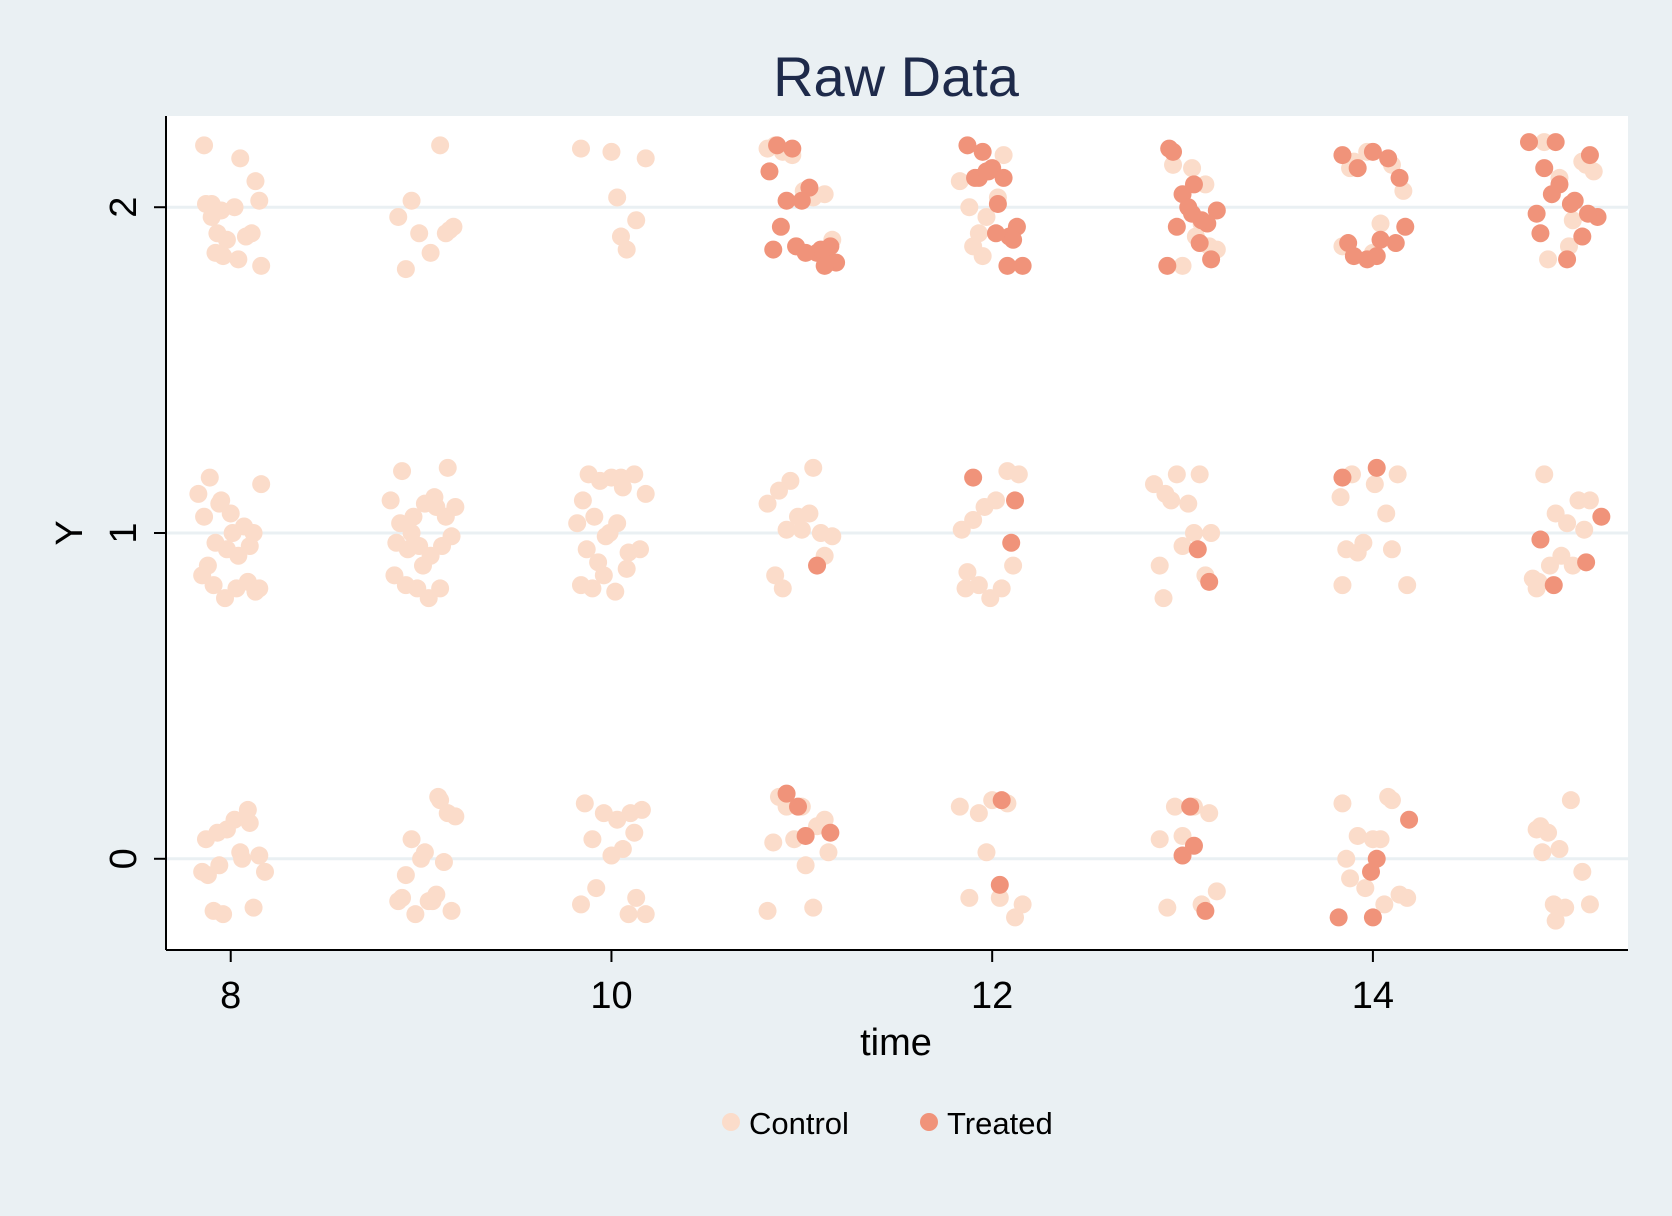 The width and height of the screenshot is (1672, 1216). Describe the element at coordinates (124, 532) in the screenshot. I see `y-tick-label: 1` at that location.